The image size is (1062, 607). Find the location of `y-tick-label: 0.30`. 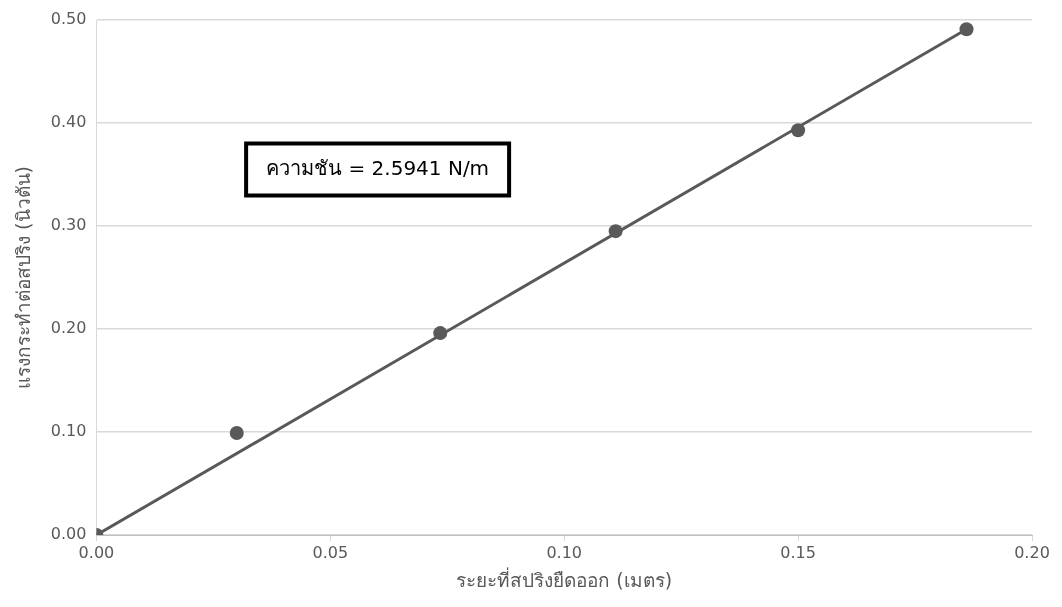

y-tick-label: 0.30 is located at coordinates (68, 225).